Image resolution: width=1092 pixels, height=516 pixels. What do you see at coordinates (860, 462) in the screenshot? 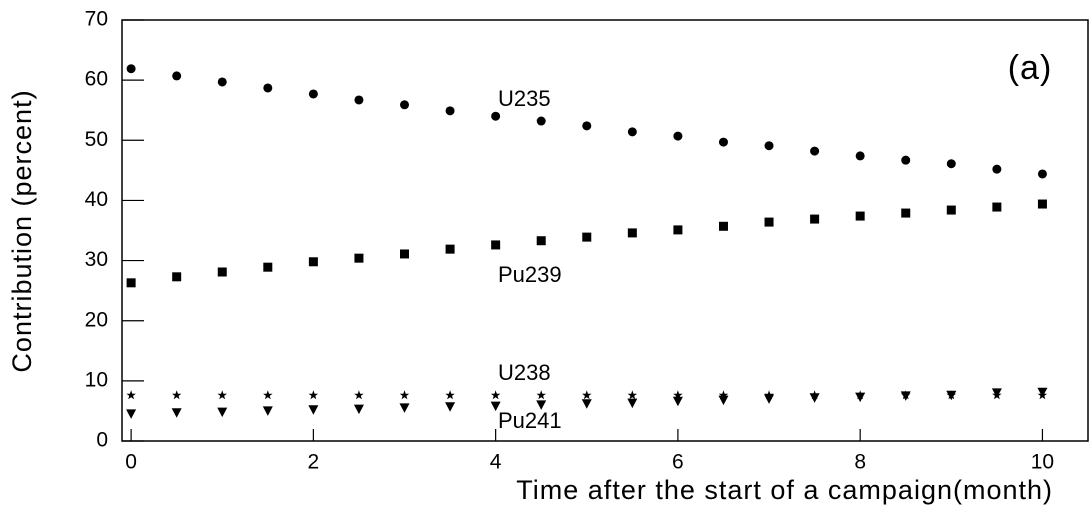
I see `x-tick-label: 8` at bounding box center [860, 462].